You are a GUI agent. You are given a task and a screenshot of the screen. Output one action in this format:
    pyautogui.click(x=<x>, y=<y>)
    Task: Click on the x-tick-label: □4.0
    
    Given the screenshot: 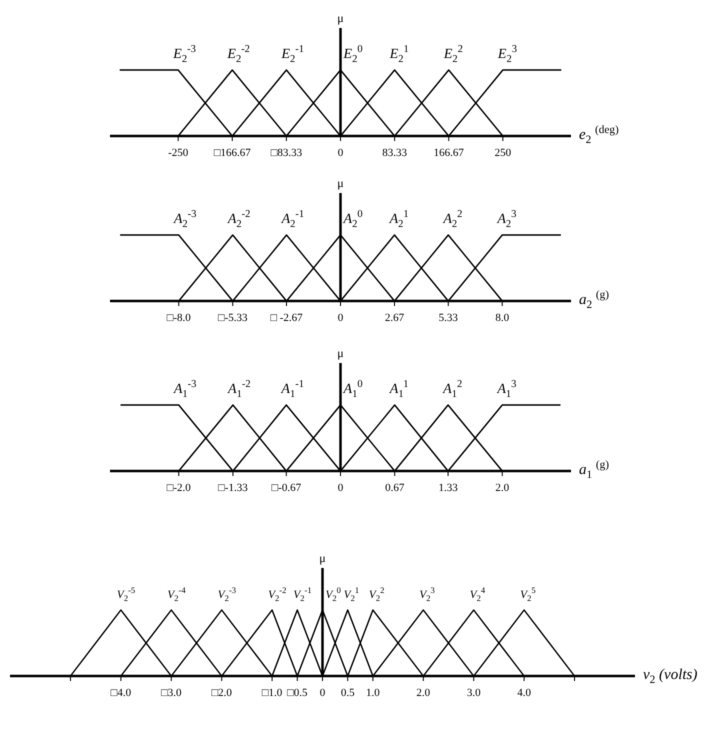 What is the action you would take?
    pyautogui.click(x=121, y=693)
    